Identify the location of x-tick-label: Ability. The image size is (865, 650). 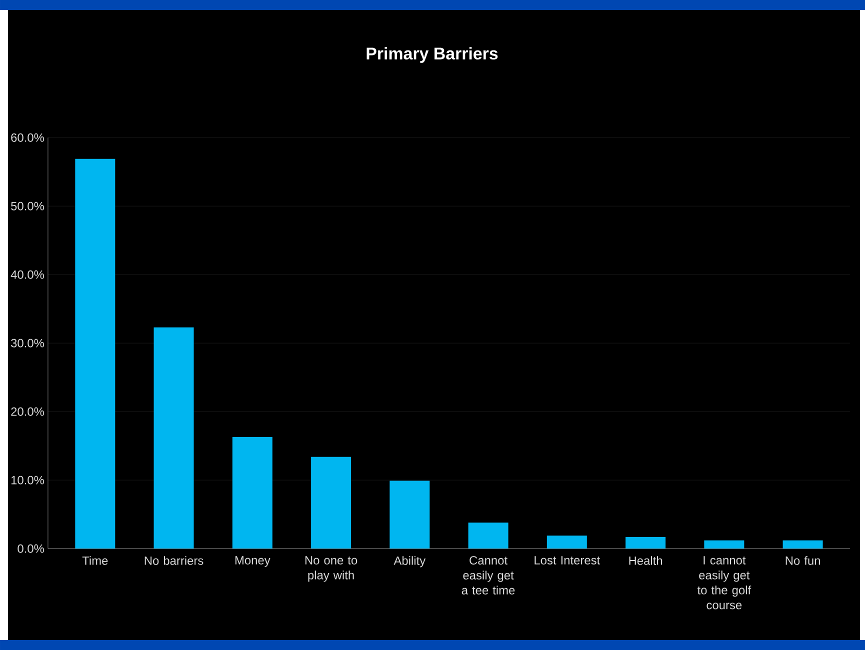
(410, 562).